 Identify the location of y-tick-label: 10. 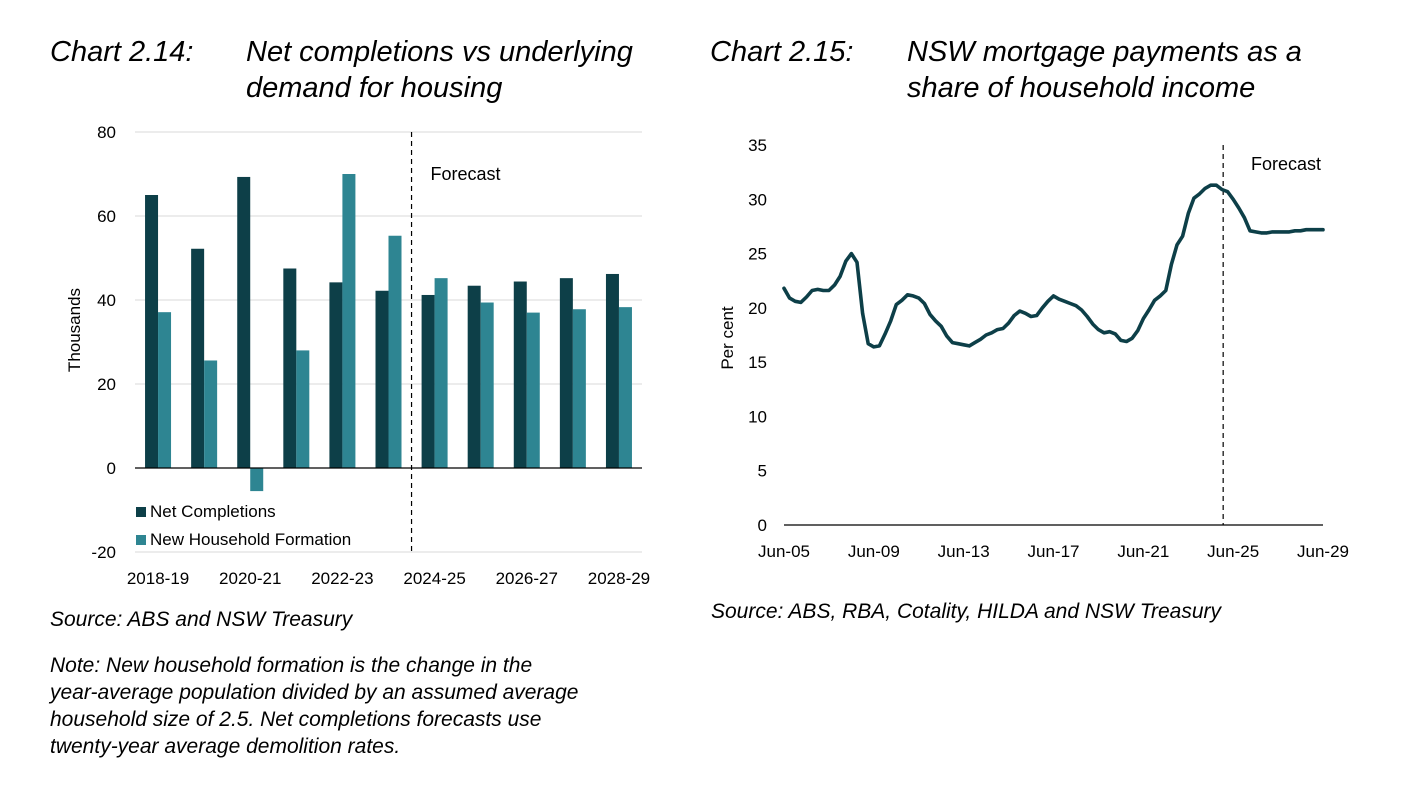
(757, 416).